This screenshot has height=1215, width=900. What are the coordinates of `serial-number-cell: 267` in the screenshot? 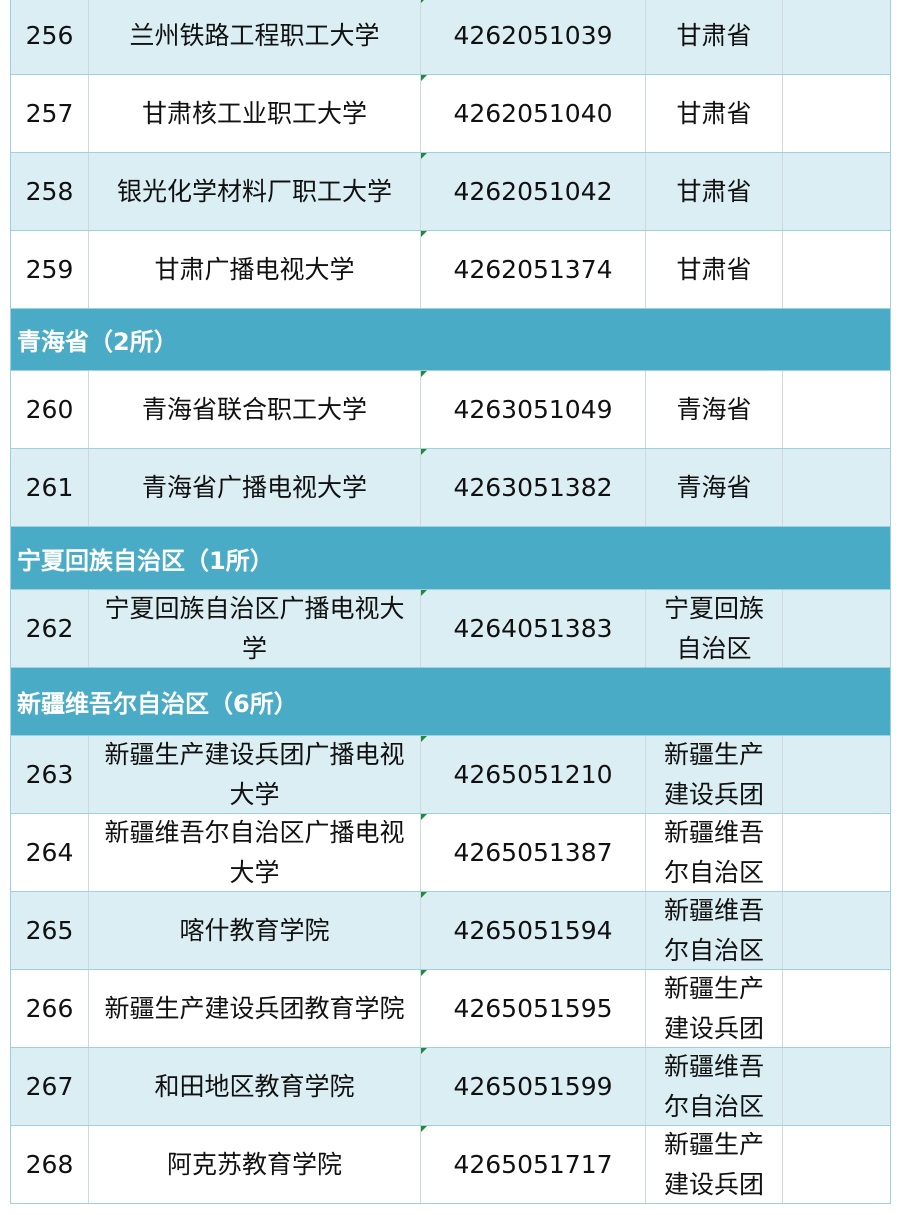 It's located at (50, 1086).